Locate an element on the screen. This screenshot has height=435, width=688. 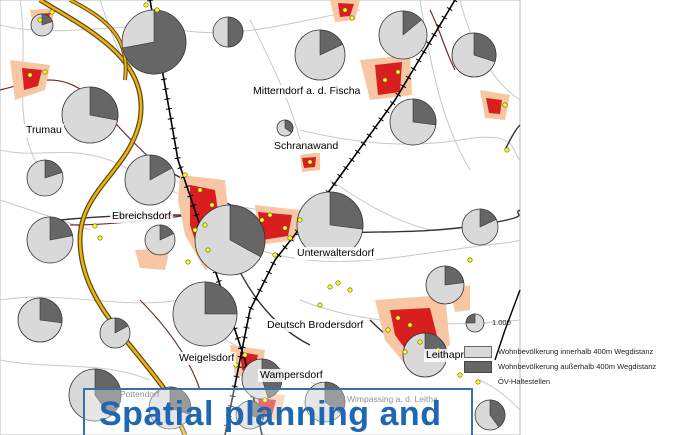
place-label-unterwaltersdorf: Unterwaltersdorf is located at coordinates (336, 253).